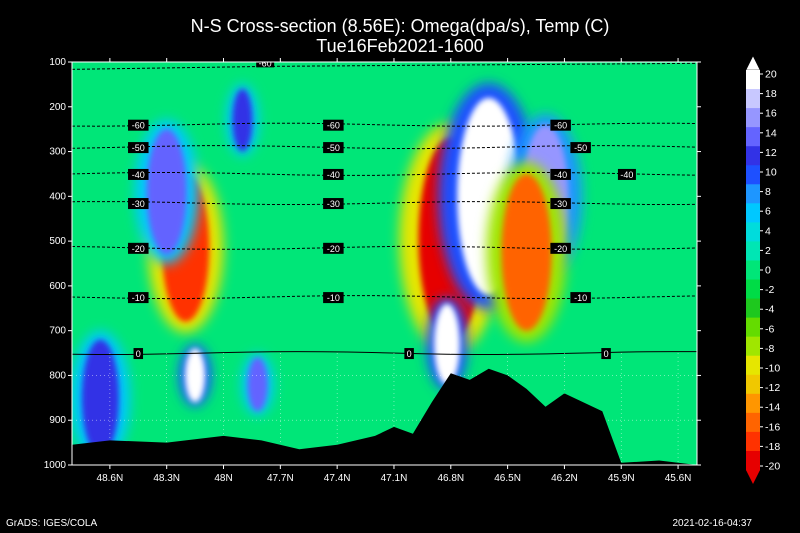 This screenshot has height=533, width=800. Describe the element at coordinates (712, 523) in the screenshot. I see `footer-timestamp: 2021-02-16-04:37` at that location.